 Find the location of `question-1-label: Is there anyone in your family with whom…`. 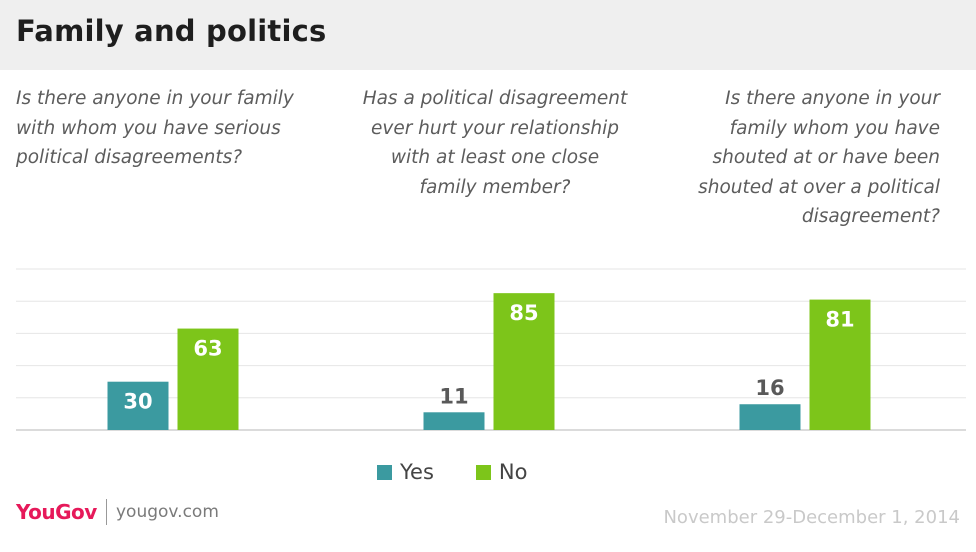

question-1-label: Is there anyone in your family with whom… is located at coordinates (155, 128).